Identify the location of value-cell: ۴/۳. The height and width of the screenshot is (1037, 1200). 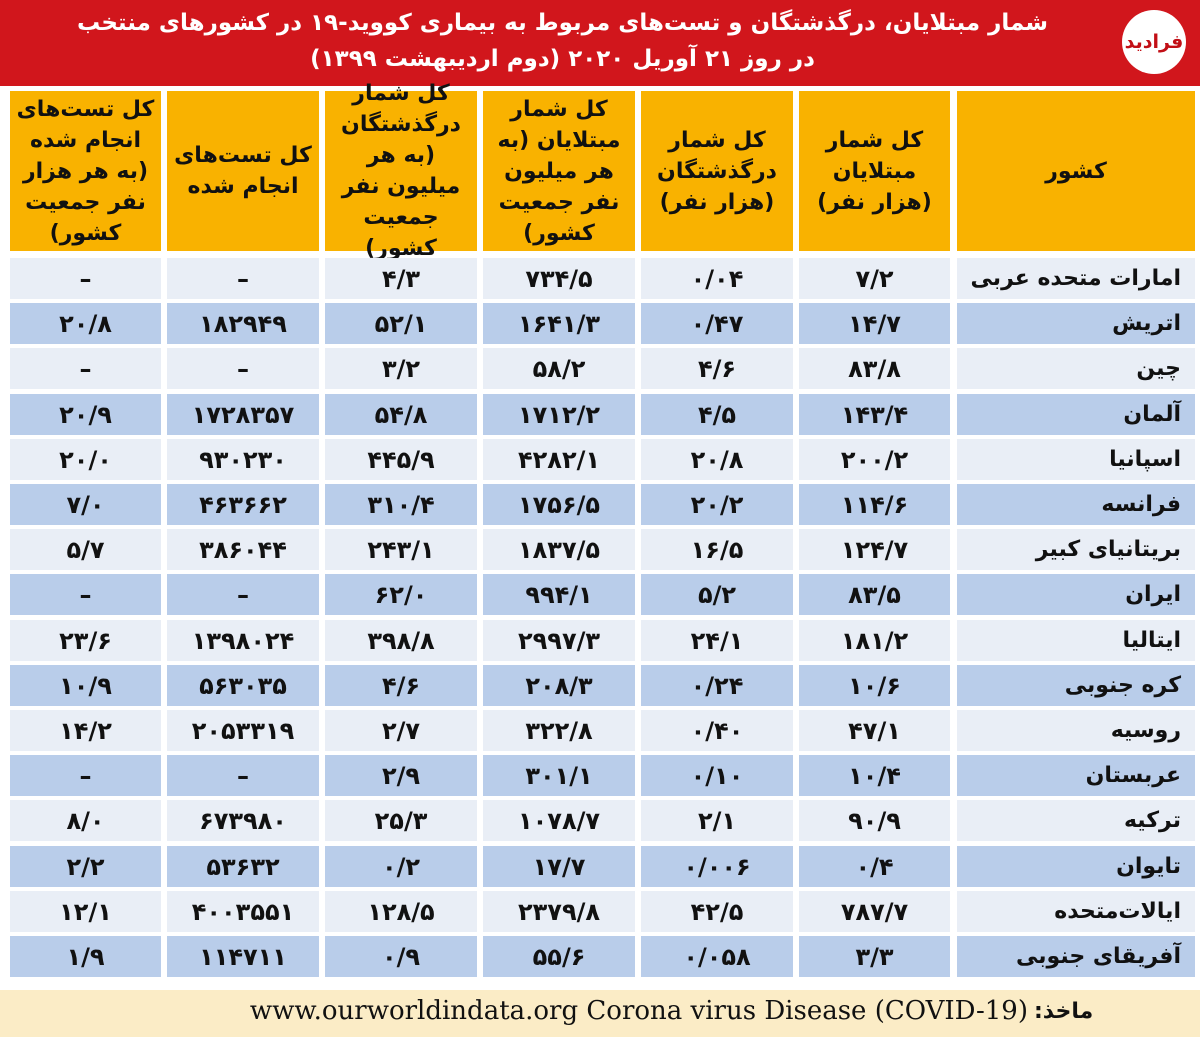
(401, 278).